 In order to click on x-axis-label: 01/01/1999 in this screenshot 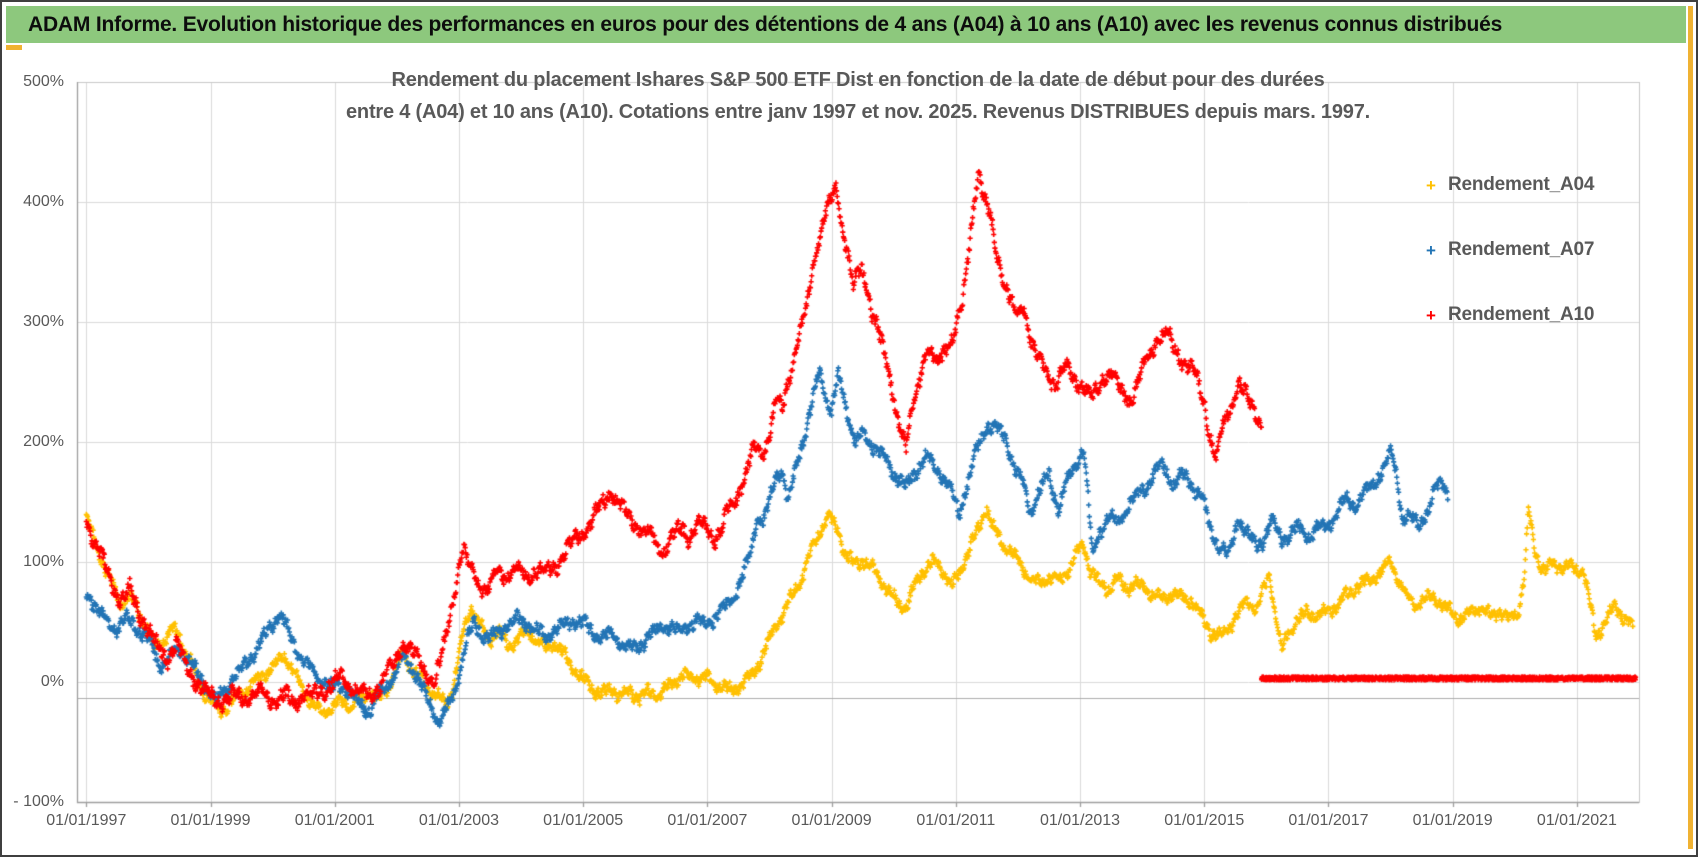, I will do `click(210, 820)`.